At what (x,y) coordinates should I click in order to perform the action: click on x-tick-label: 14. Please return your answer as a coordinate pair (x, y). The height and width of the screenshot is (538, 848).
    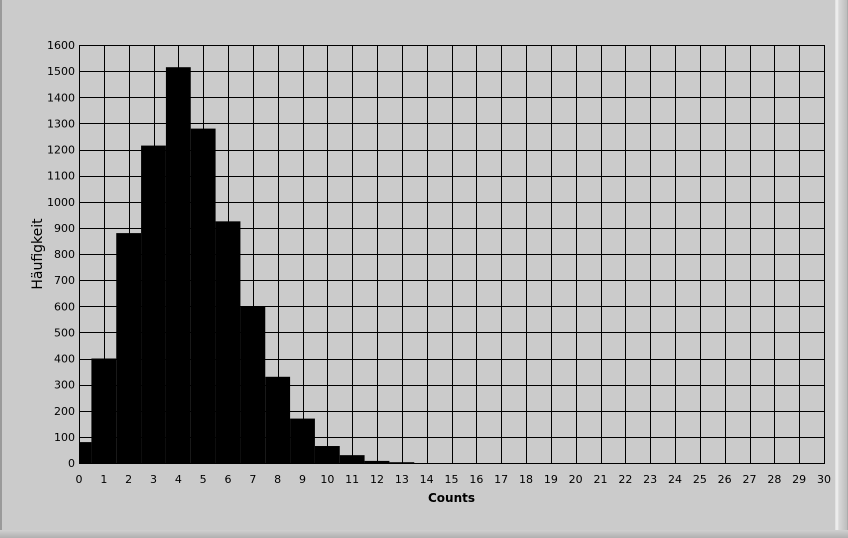
    Looking at the image, I should click on (427, 479).